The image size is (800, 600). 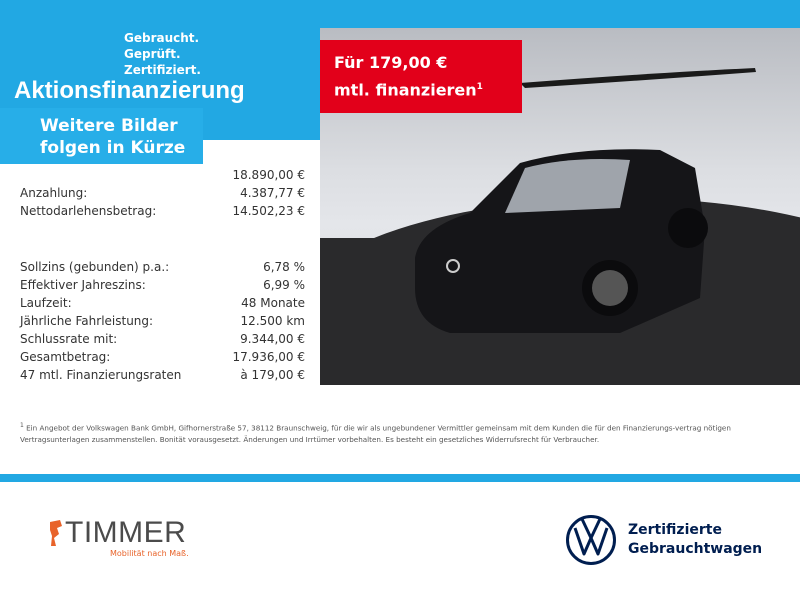 I want to click on row-label: Effektiver Jahreszins:, so click(x=83, y=285).